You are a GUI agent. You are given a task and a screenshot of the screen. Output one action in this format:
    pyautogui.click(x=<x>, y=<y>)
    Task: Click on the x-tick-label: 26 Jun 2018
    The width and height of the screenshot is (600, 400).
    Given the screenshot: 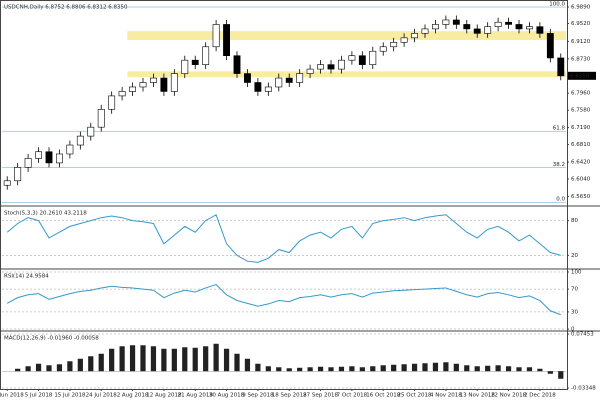 What is the action you would take?
    pyautogui.click(x=12, y=396)
    